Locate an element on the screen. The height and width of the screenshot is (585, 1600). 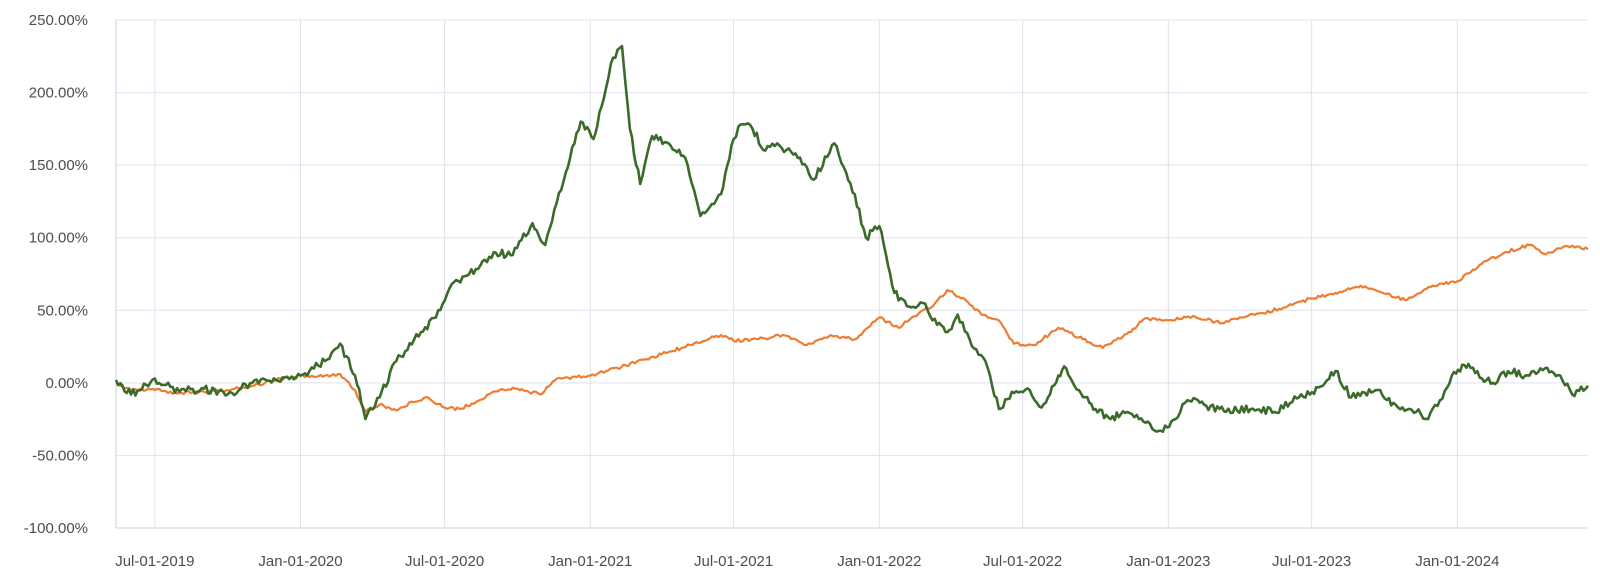
y-tick-label: -50.00% is located at coordinates (60, 455).